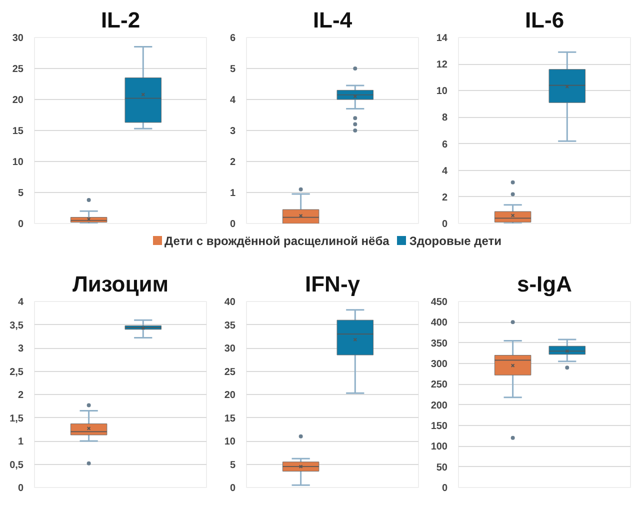 The image size is (638, 514). I want to click on chart-title: IL-4, so click(332, 20).